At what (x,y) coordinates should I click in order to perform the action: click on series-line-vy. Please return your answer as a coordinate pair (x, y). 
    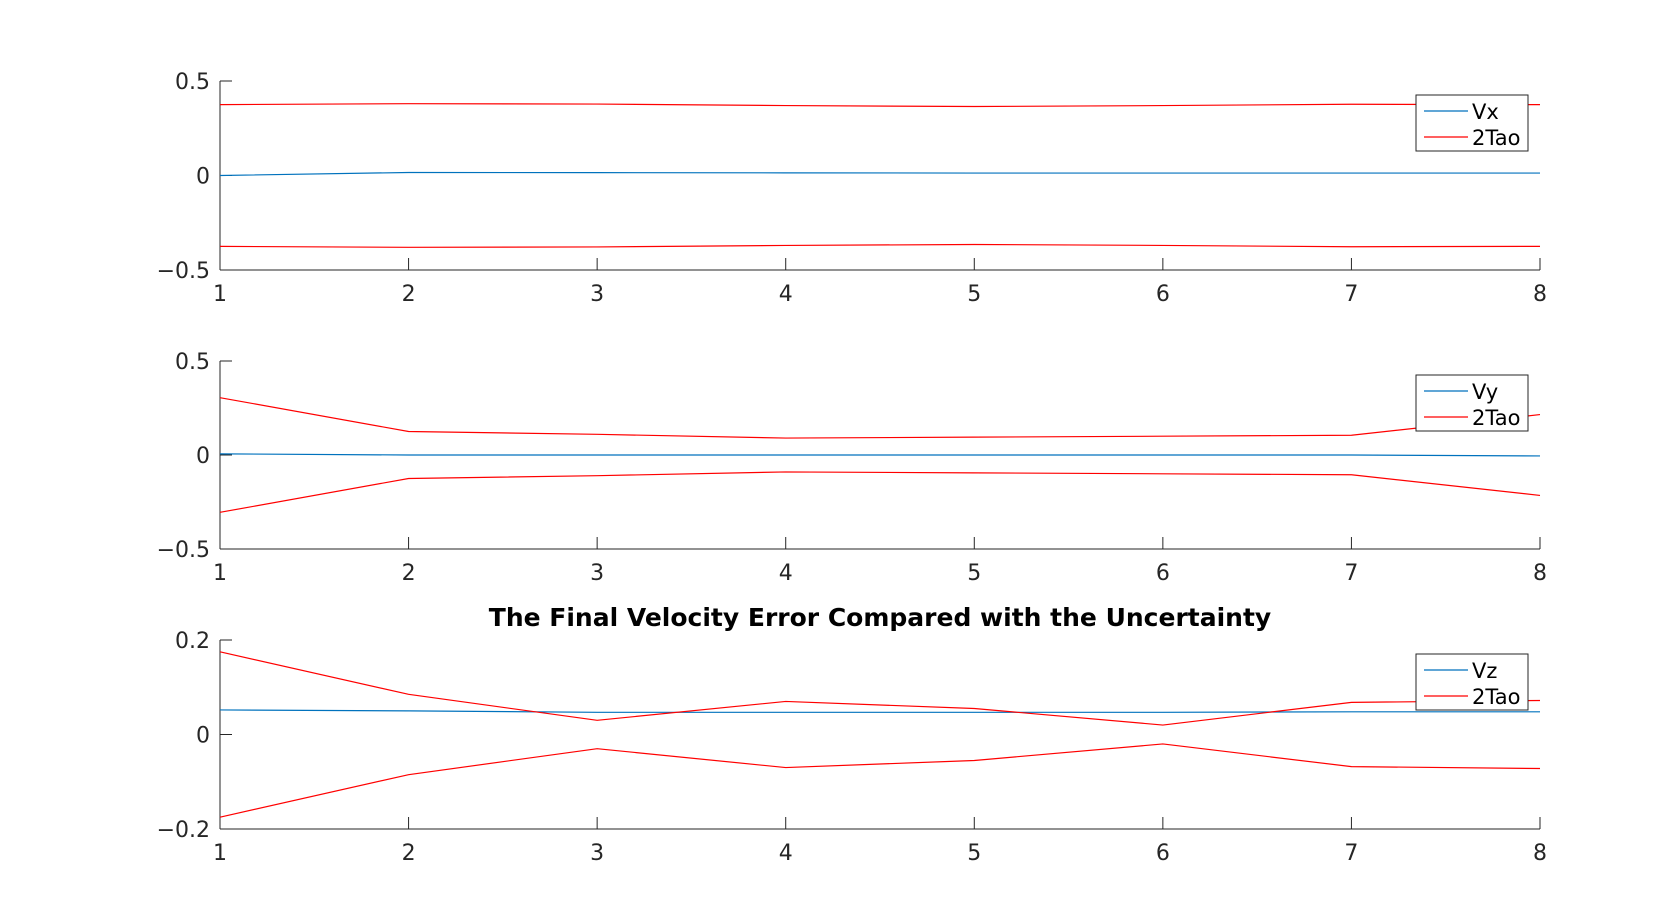
    Looking at the image, I should click on (880, 455).